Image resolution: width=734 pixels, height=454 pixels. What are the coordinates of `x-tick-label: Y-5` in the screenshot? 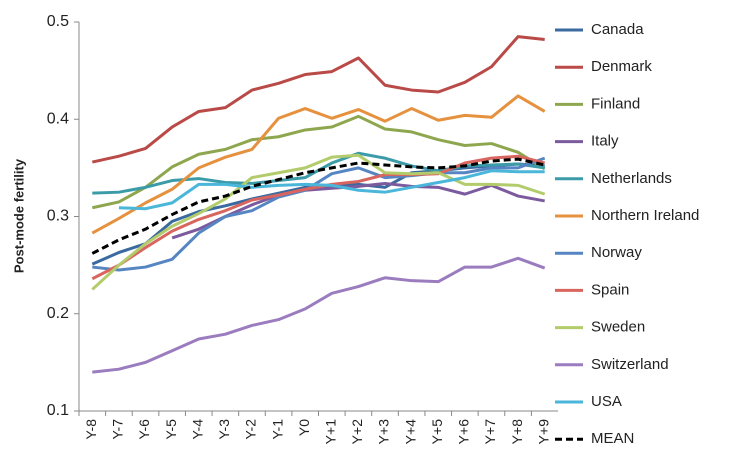 It's located at (171, 429).